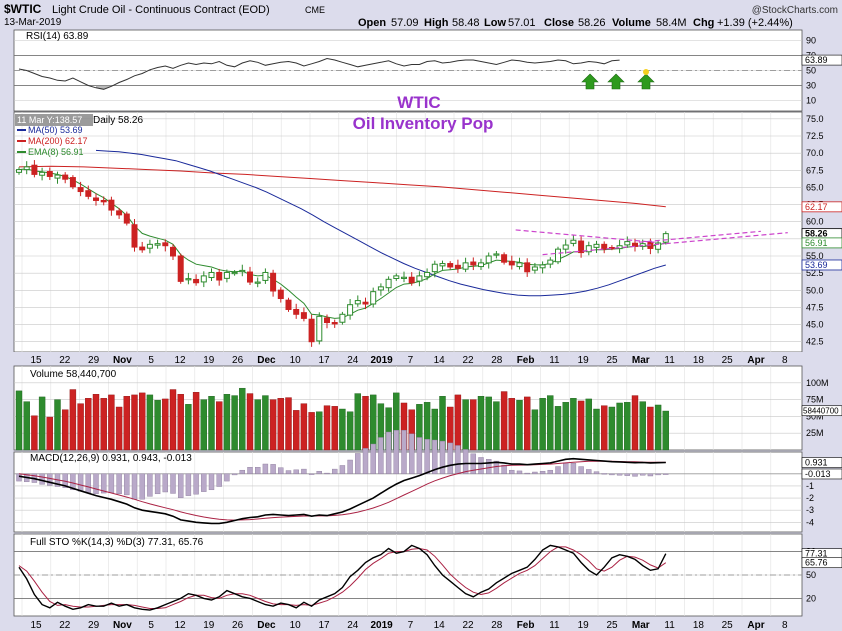 The image size is (842, 631). Describe the element at coordinates (554, 625) in the screenshot. I see `x-tick-label: 11` at that location.